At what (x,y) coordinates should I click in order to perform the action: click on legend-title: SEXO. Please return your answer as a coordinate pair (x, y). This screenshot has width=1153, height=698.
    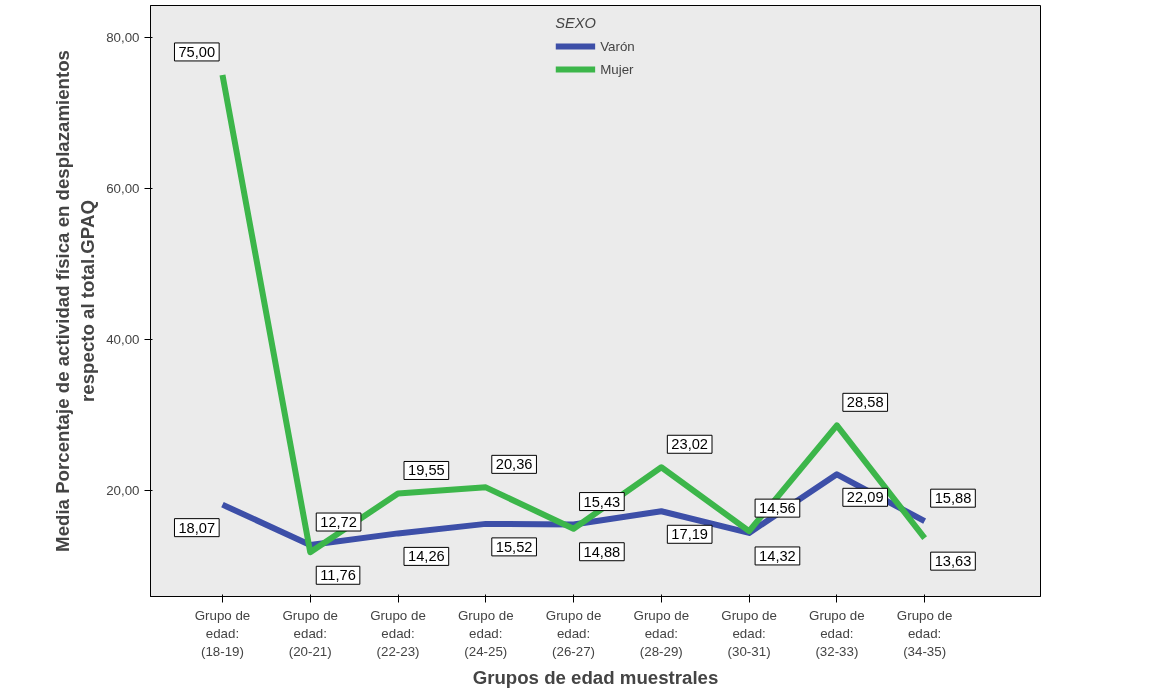
    Looking at the image, I should click on (576, 23).